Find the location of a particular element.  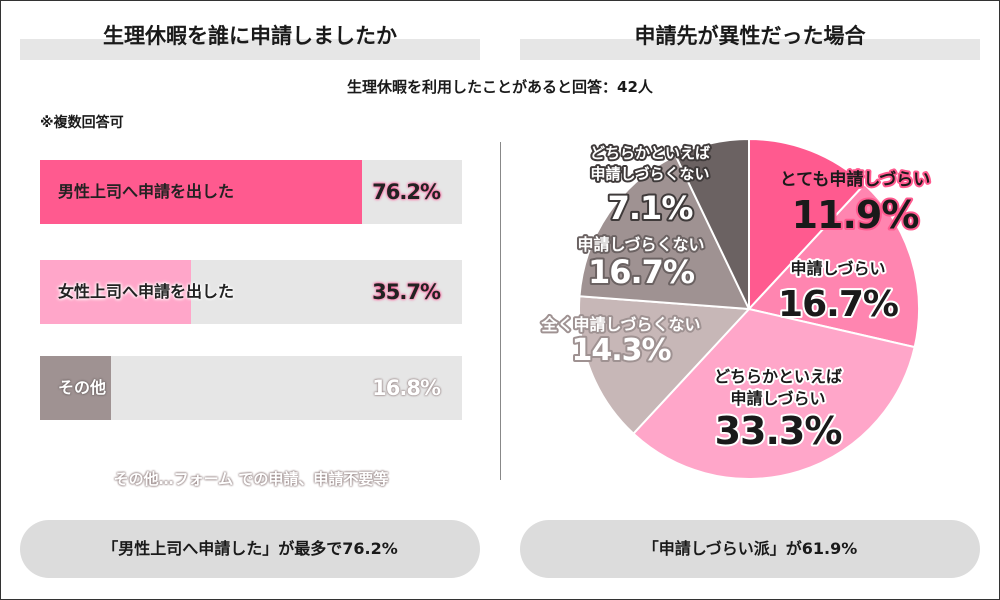

bar-value-label: 76.2% is located at coordinates (406, 192).